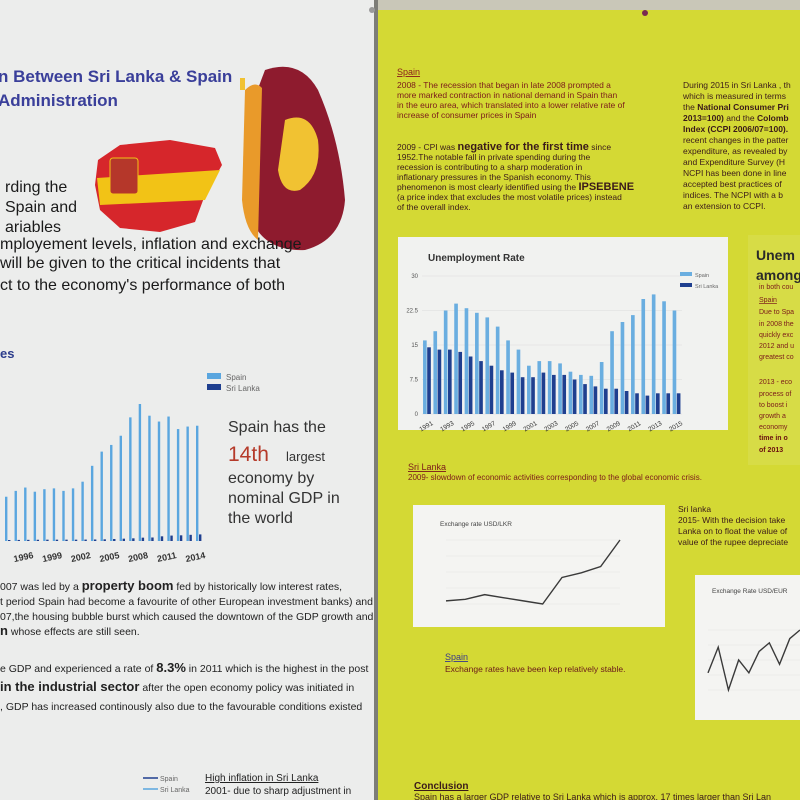 The height and width of the screenshot is (800, 800). What do you see at coordinates (427, 467) in the screenshot?
I see `heading: Sri Lanka` at bounding box center [427, 467].